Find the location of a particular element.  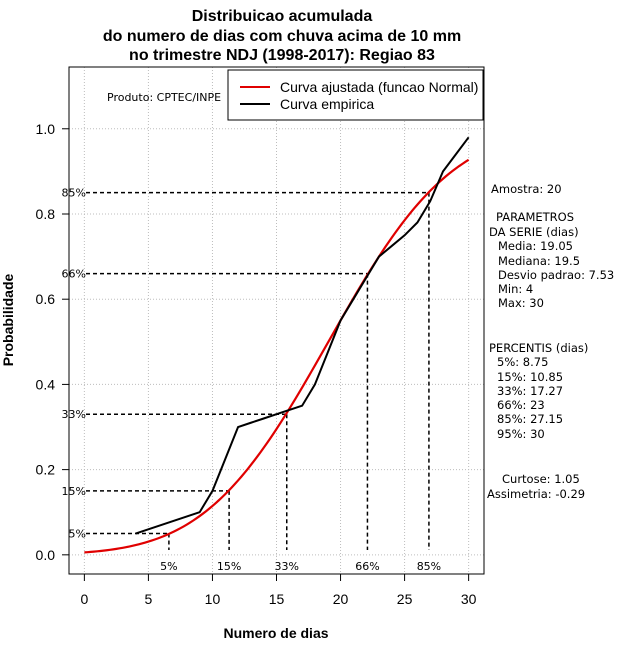

param-max: Max: 30 is located at coordinates (521, 303).